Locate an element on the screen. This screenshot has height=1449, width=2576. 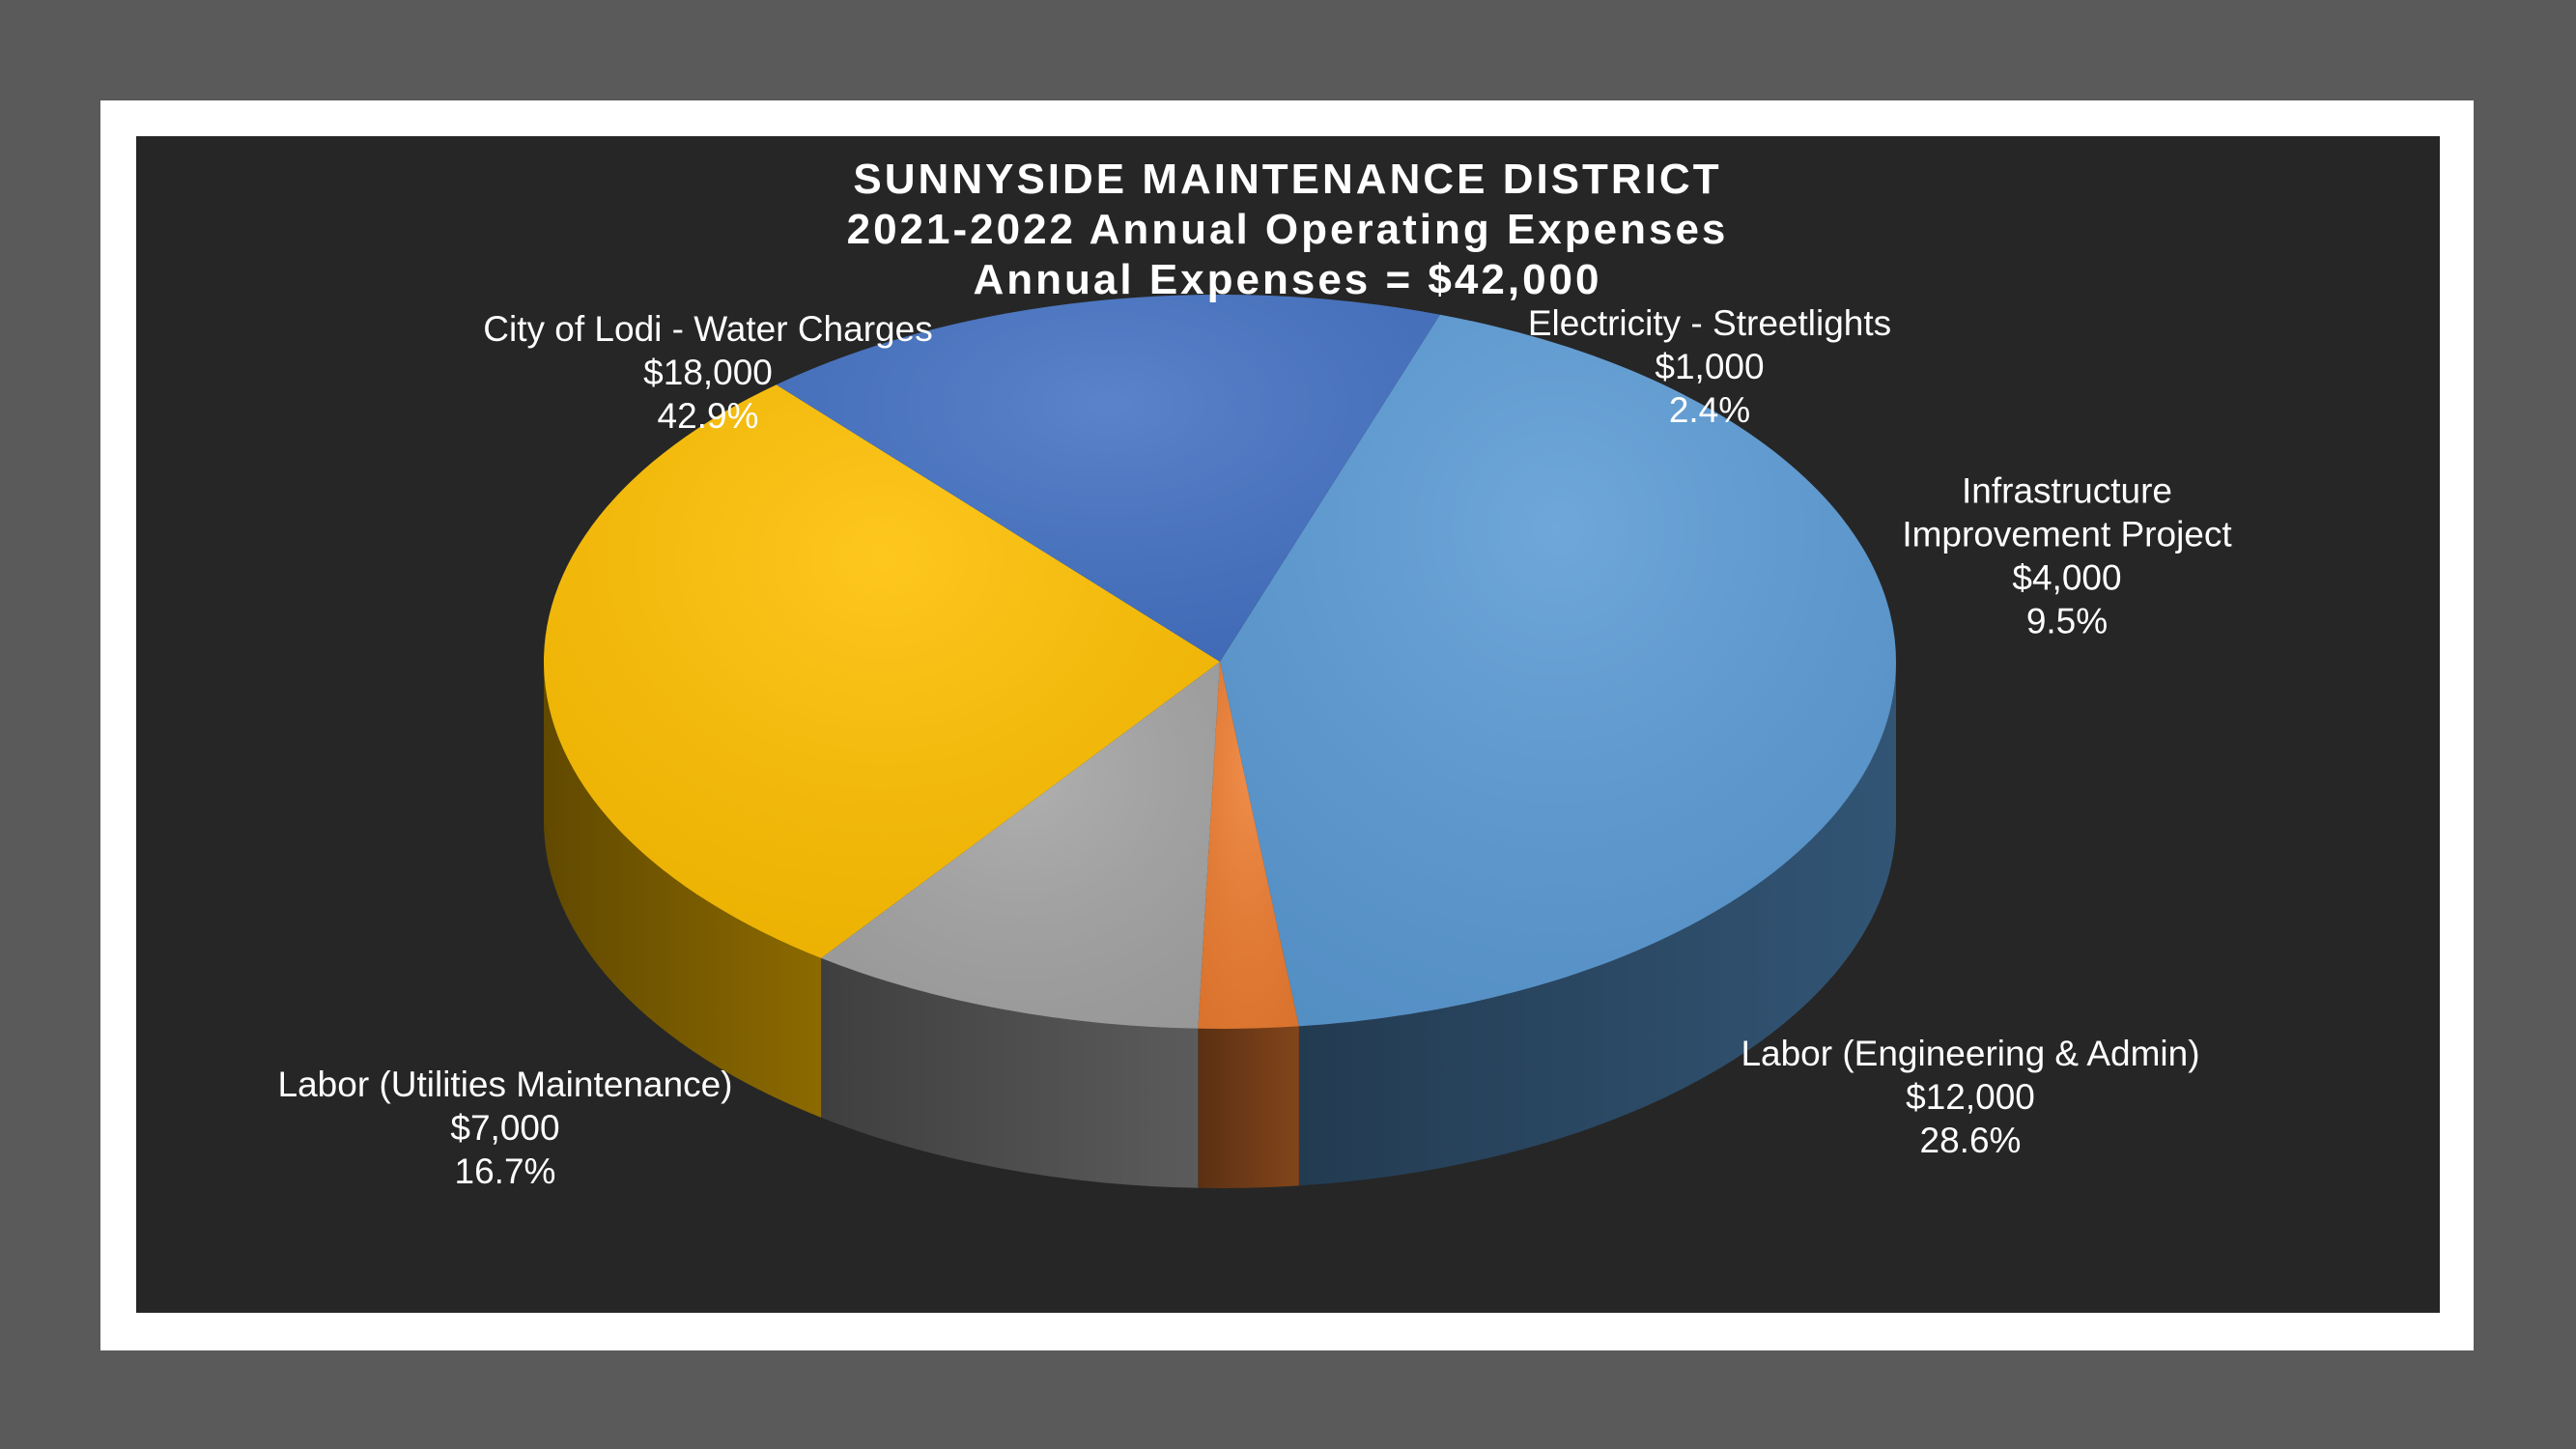
slice-label-1-line-0: Electricity - Streetlights is located at coordinates (1709, 323).